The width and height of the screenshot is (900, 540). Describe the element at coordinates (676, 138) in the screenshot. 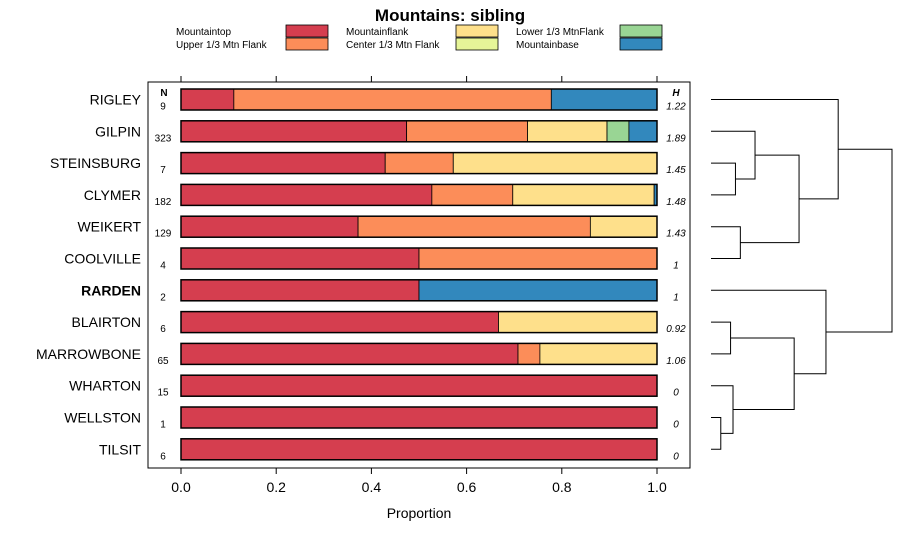

I see `h-value: 1.89` at that location.